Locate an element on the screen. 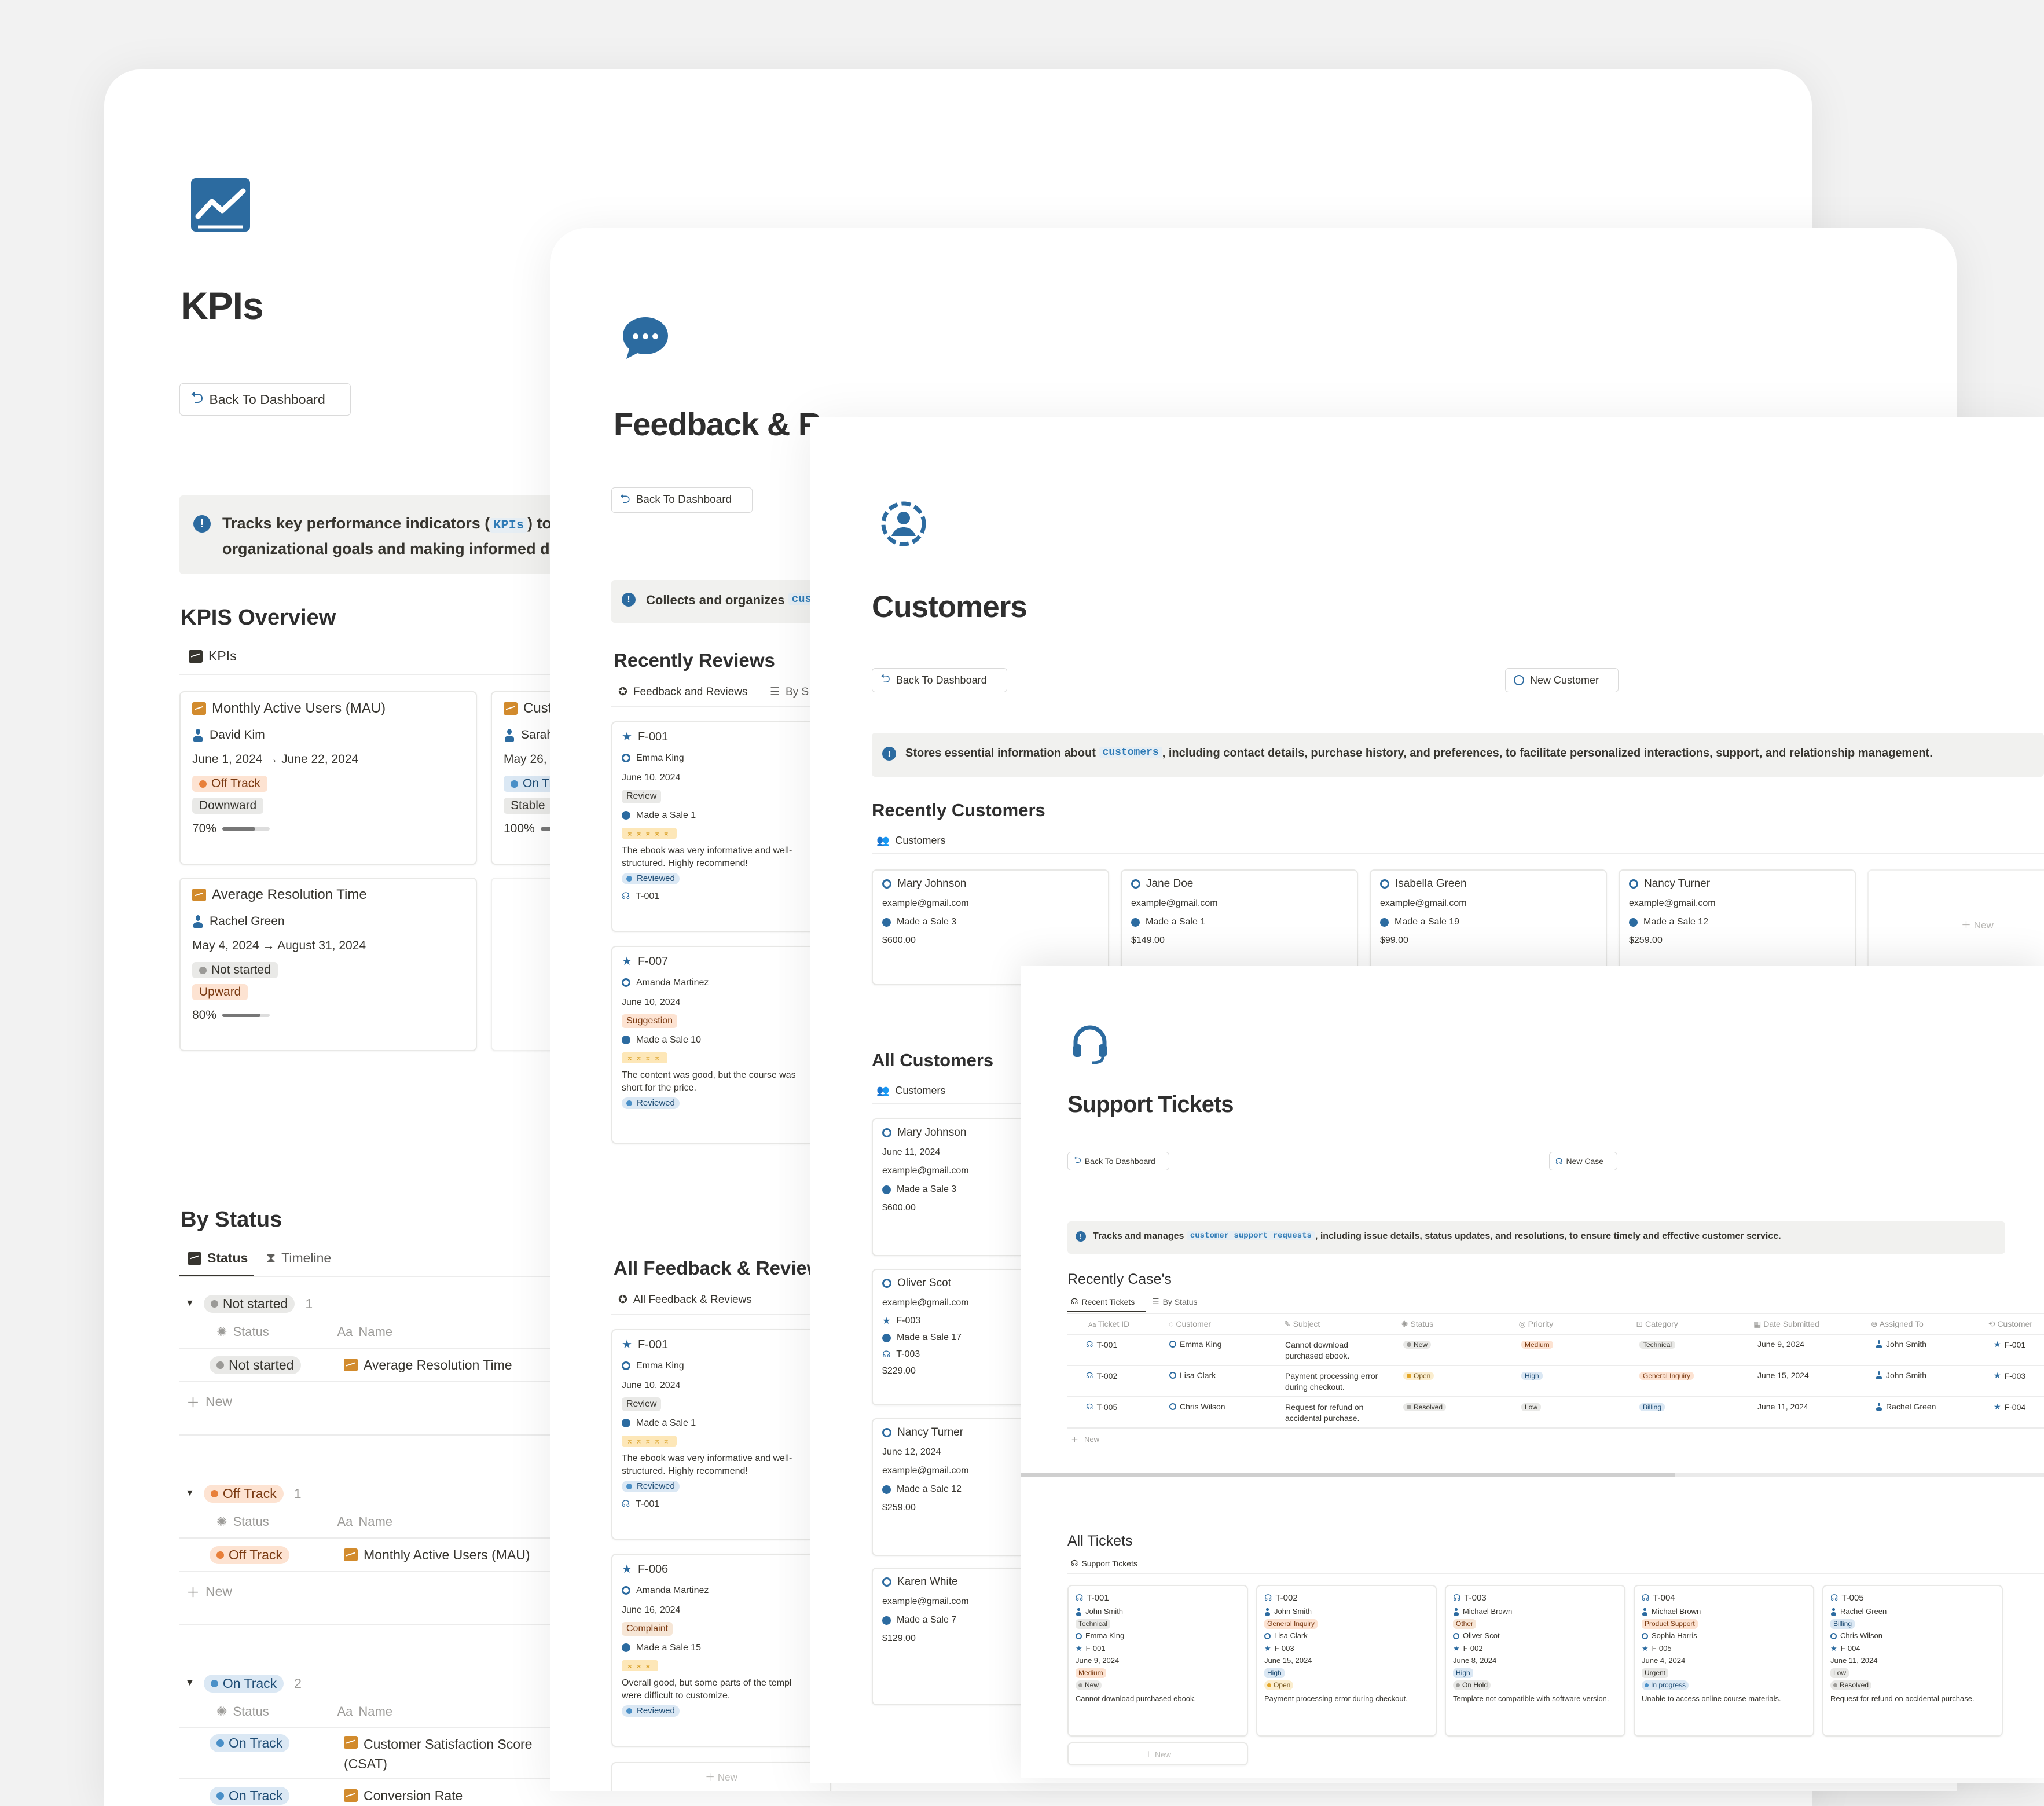 The width and height of the screenshot is (2044, 1806). column-header: Aa Ticket ID is located at coordinates (1109, 1323).